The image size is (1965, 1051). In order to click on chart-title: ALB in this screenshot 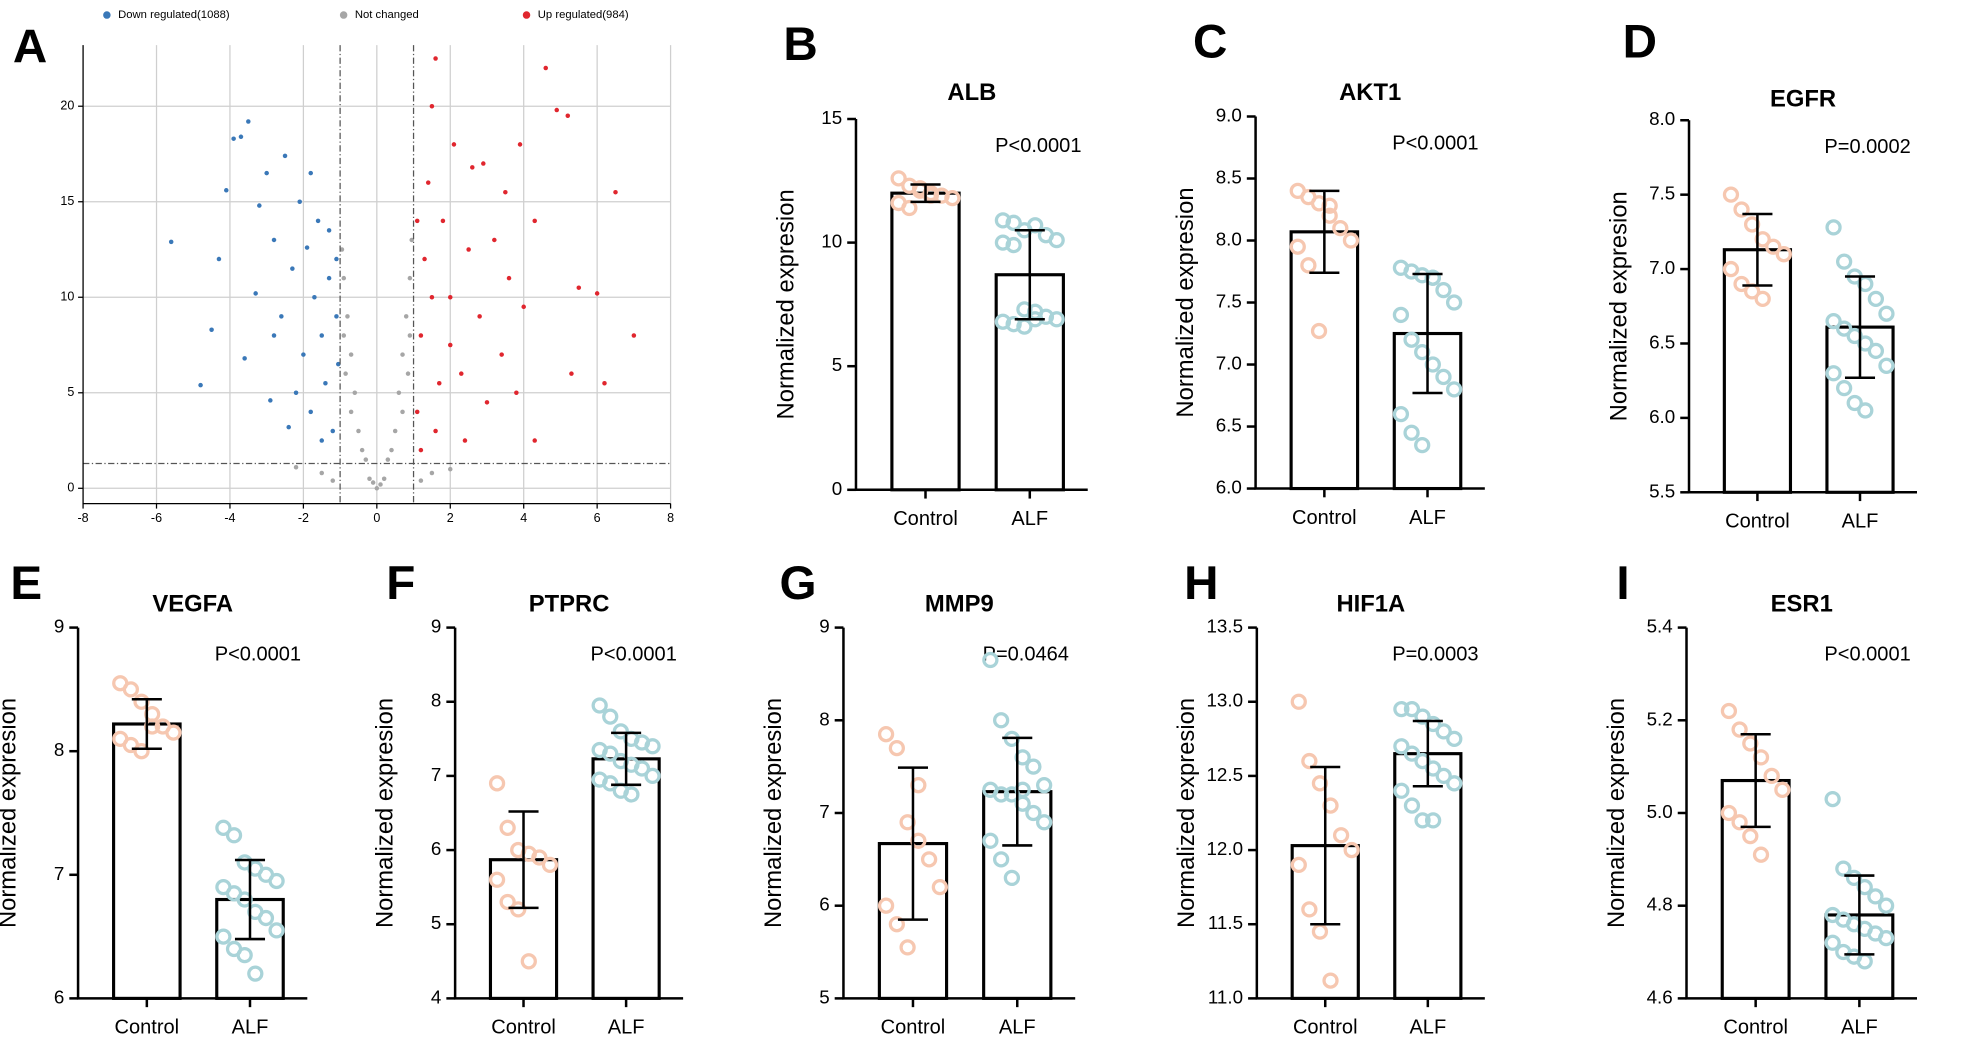, I will do `click(971, 92)`.